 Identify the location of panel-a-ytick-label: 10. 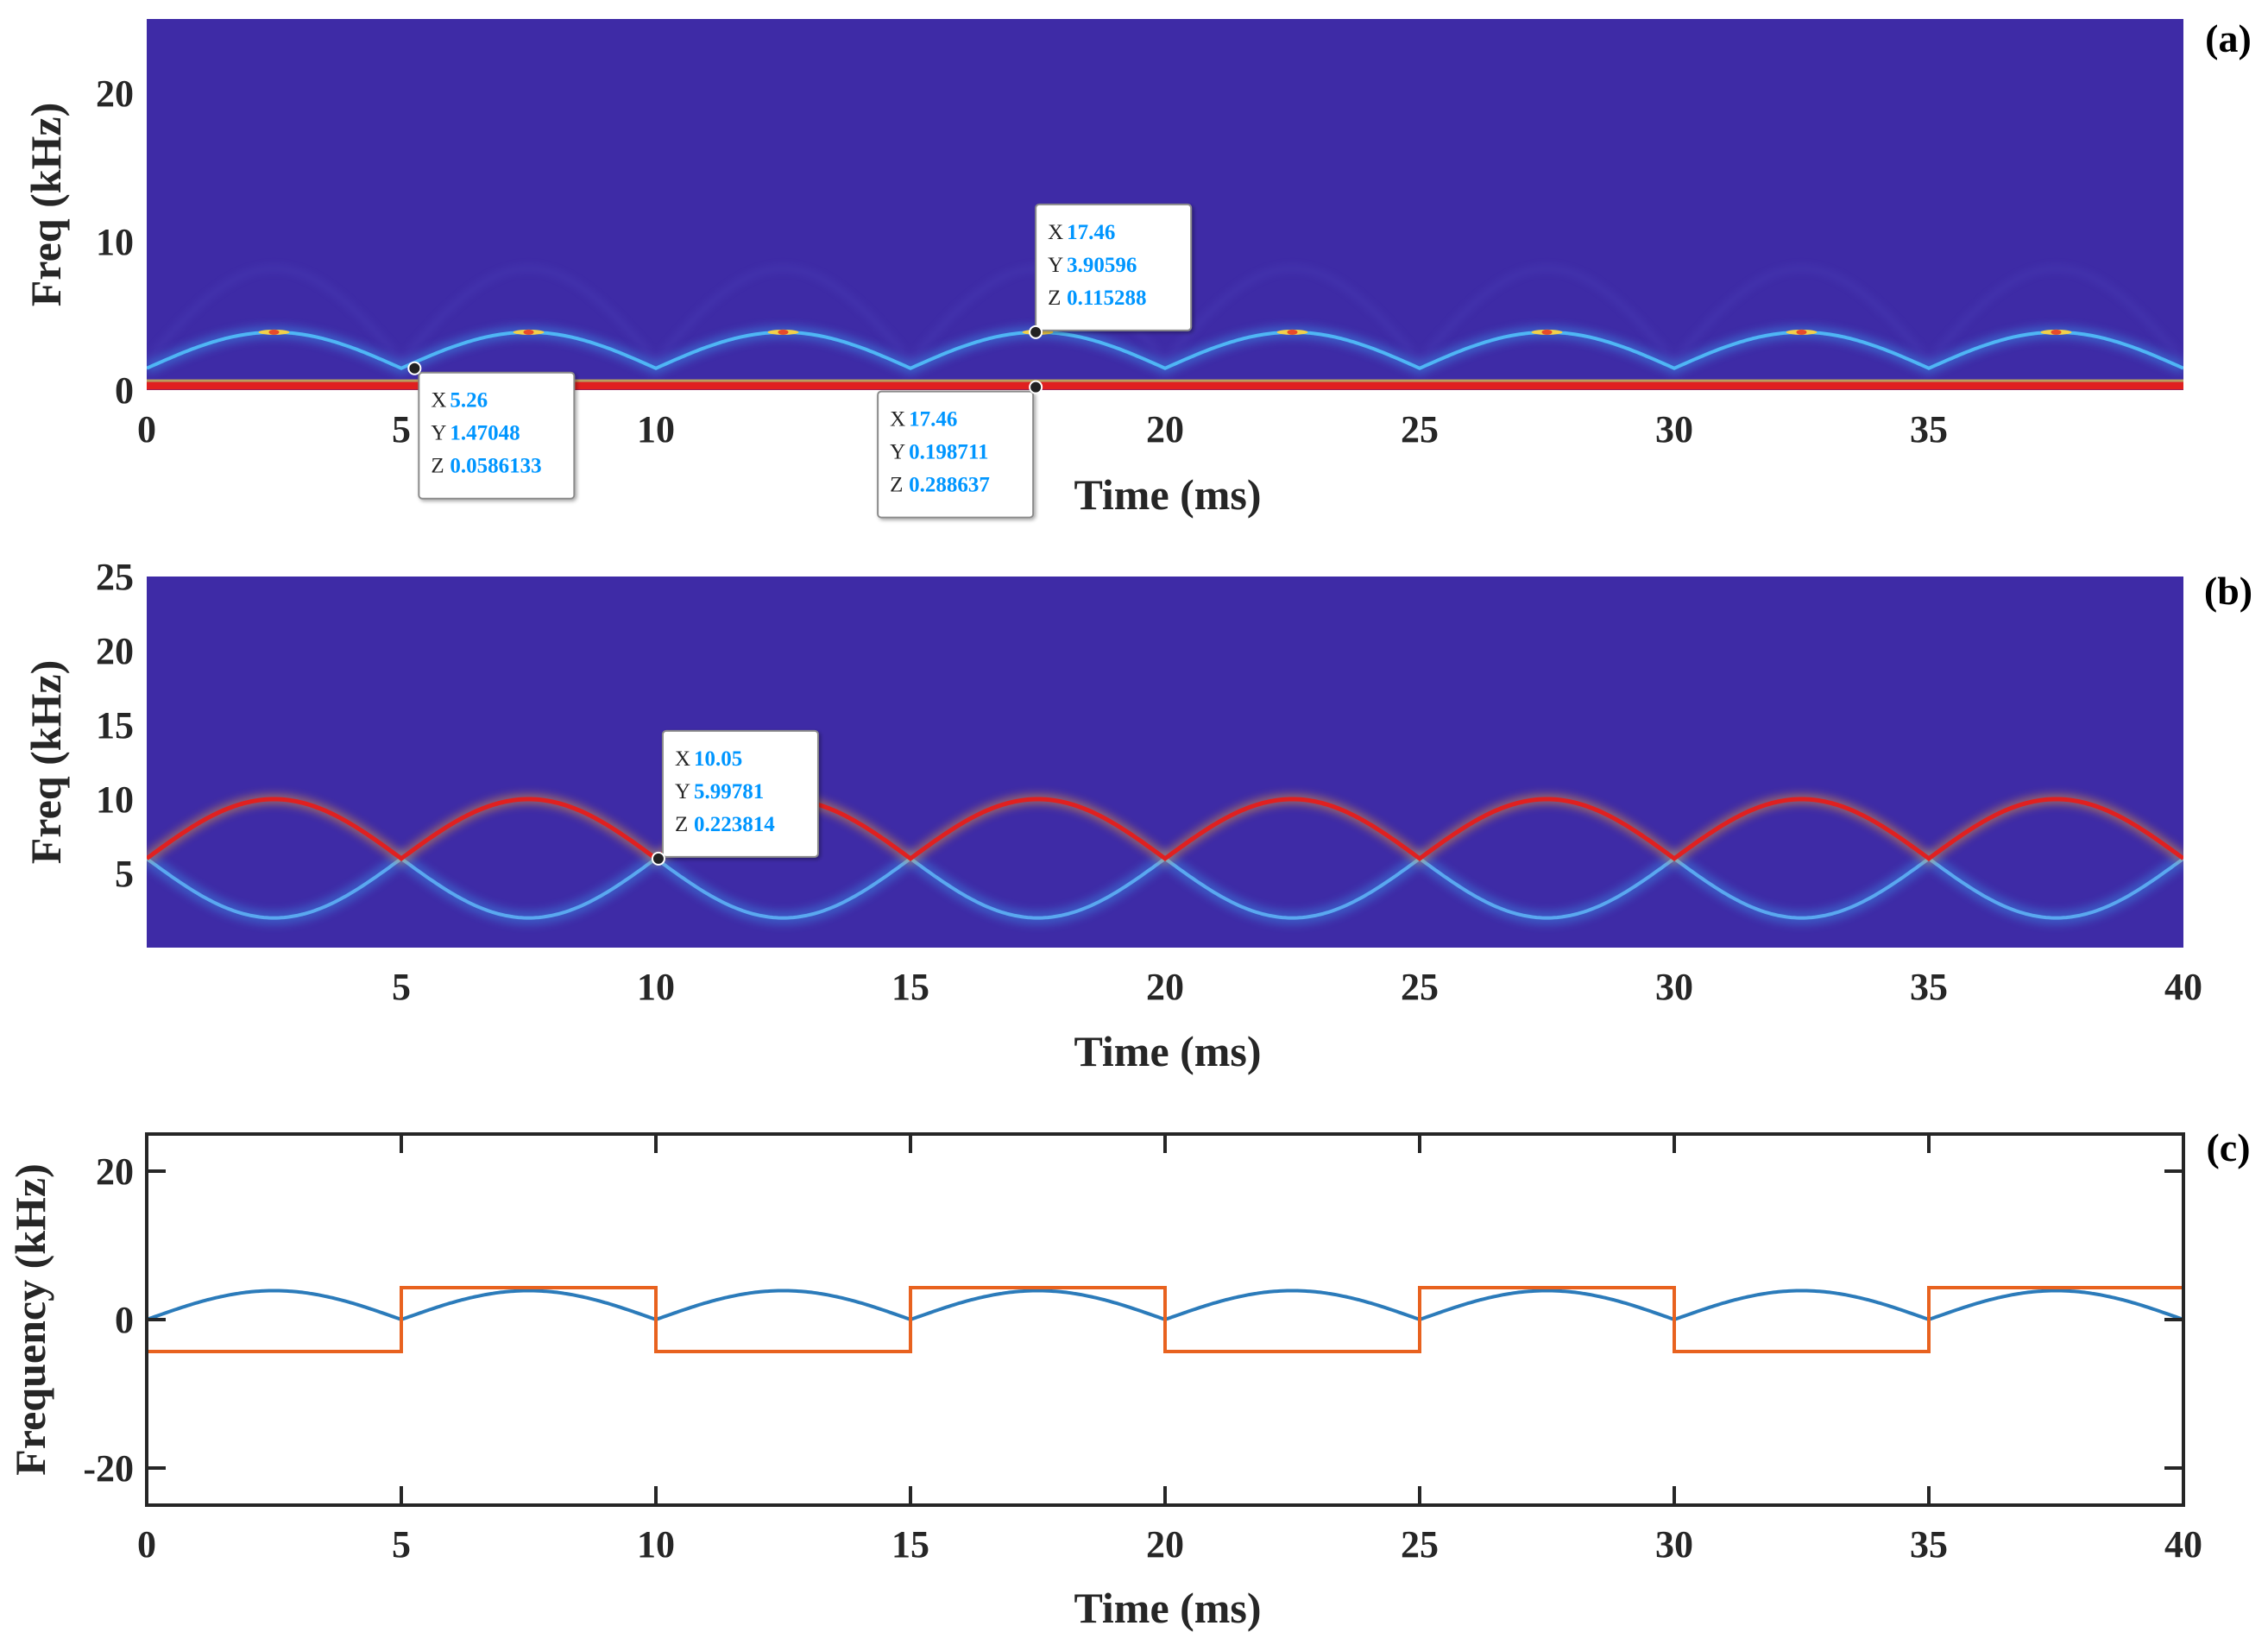
(115, 242).